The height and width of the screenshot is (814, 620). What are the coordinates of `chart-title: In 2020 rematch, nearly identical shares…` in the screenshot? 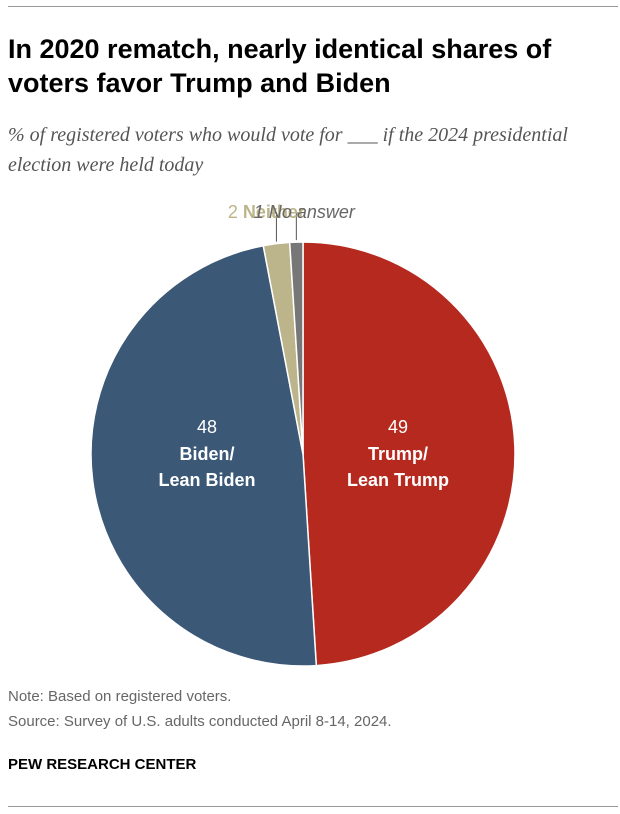 It's located at (280, 66).